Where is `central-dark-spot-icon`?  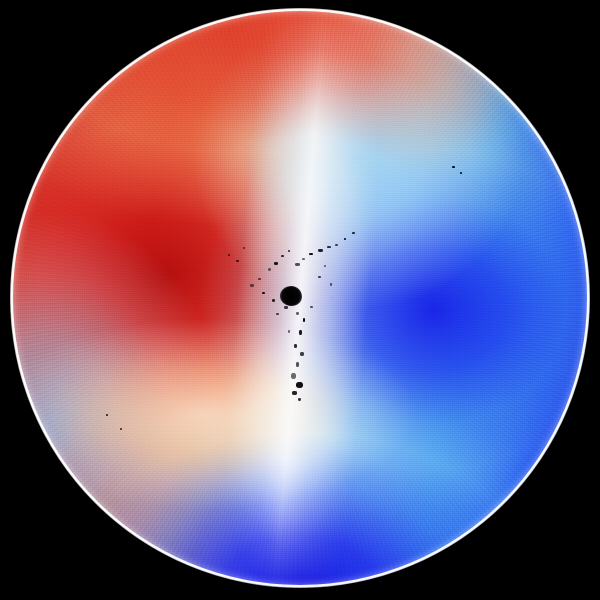
central-dark-spot-icon is located at coordinates (291, 296).